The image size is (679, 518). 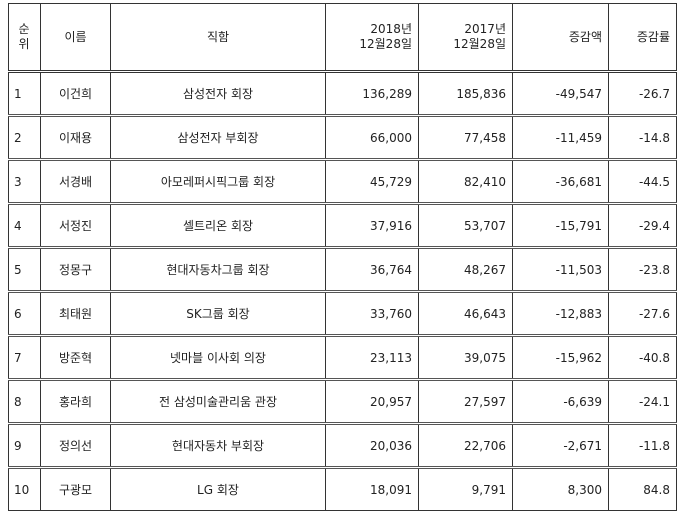 I want to click on header-cell: 직함, so click(x=218, y=38).